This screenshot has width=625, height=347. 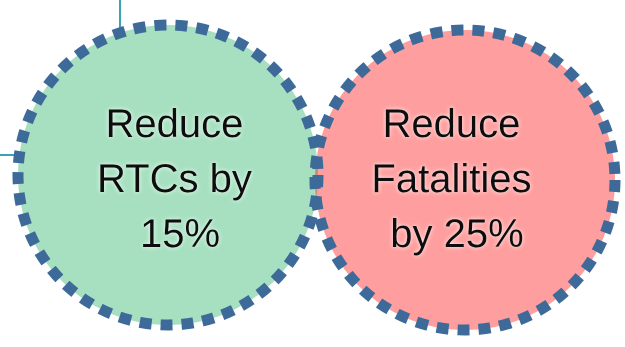 I want to click on circle-rtcs-line-2: RTCs by, so click(x=174, y=179).